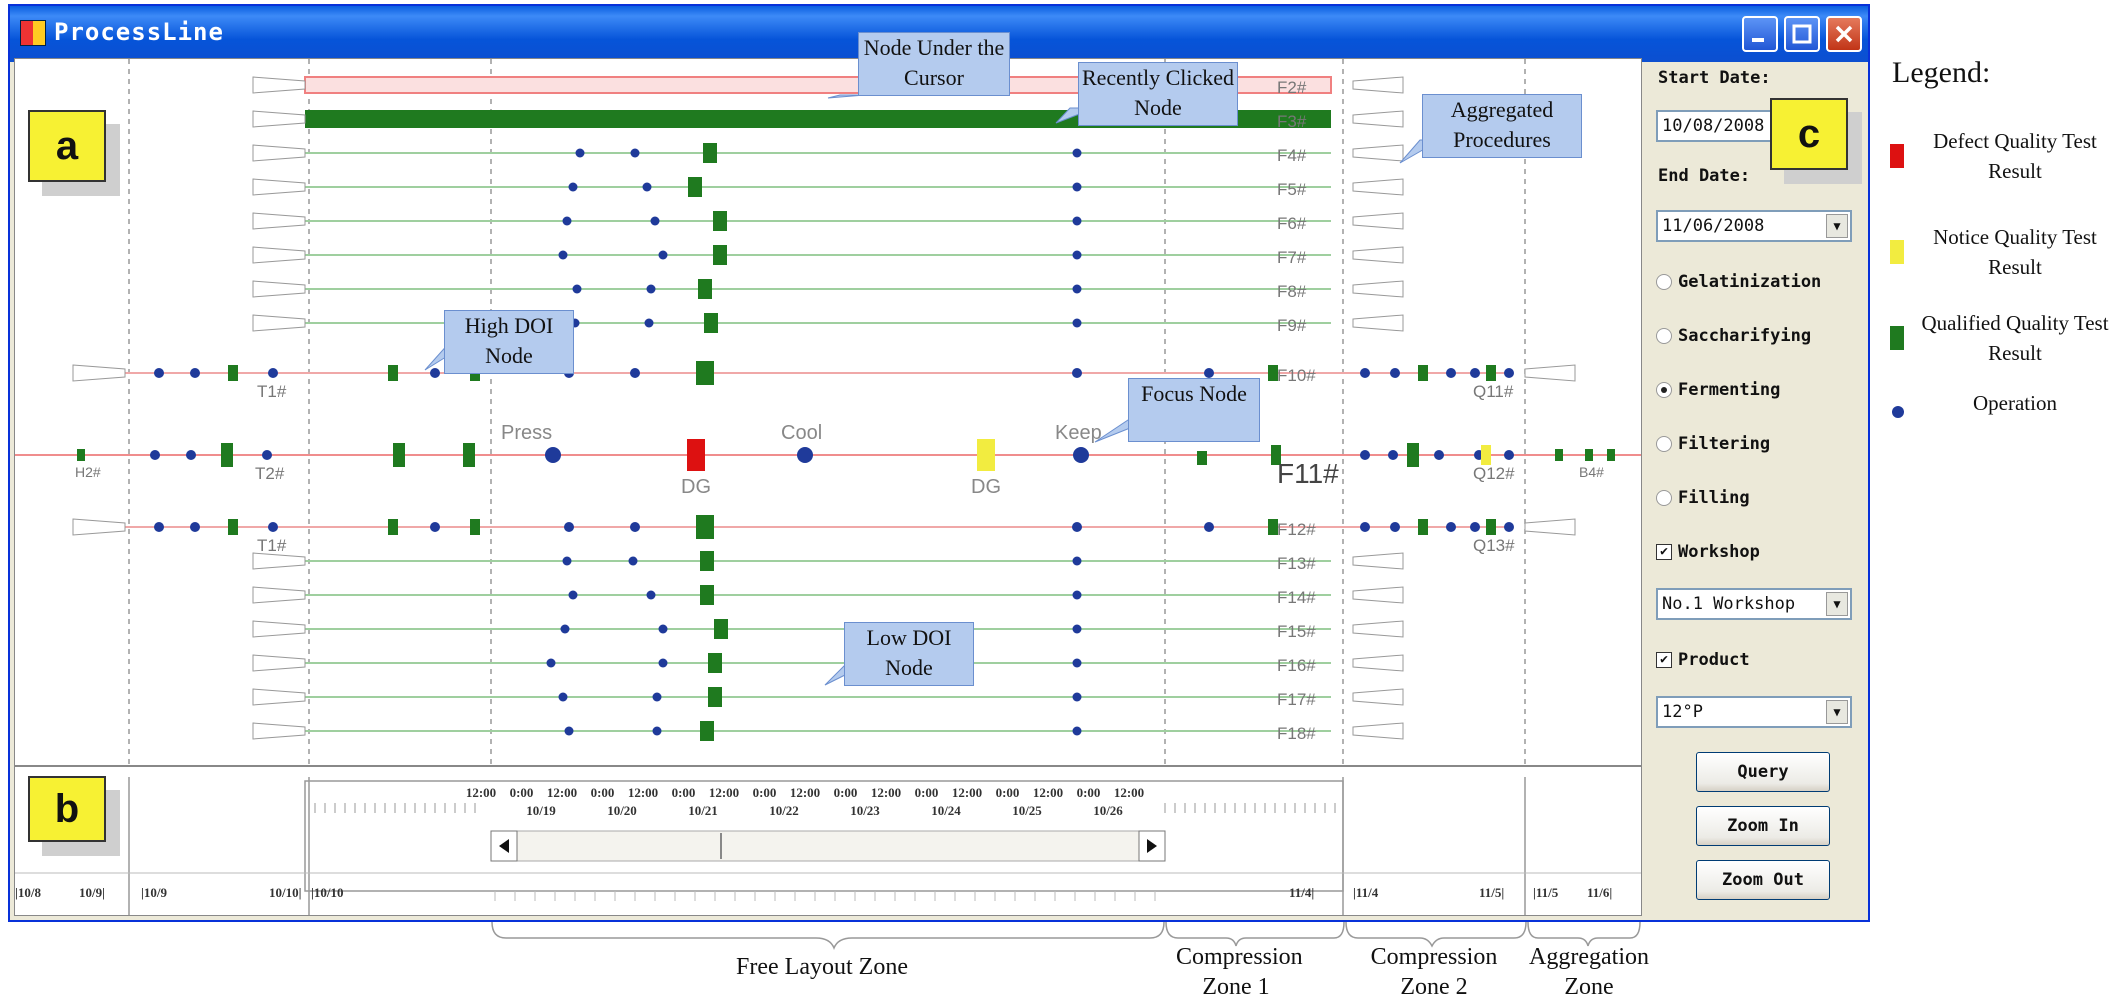  What do you see at coordinates (1738, 282) in the screenshot?
I see `radio-gelatinization: Gelatinization` at bounding box center [1738, 282].